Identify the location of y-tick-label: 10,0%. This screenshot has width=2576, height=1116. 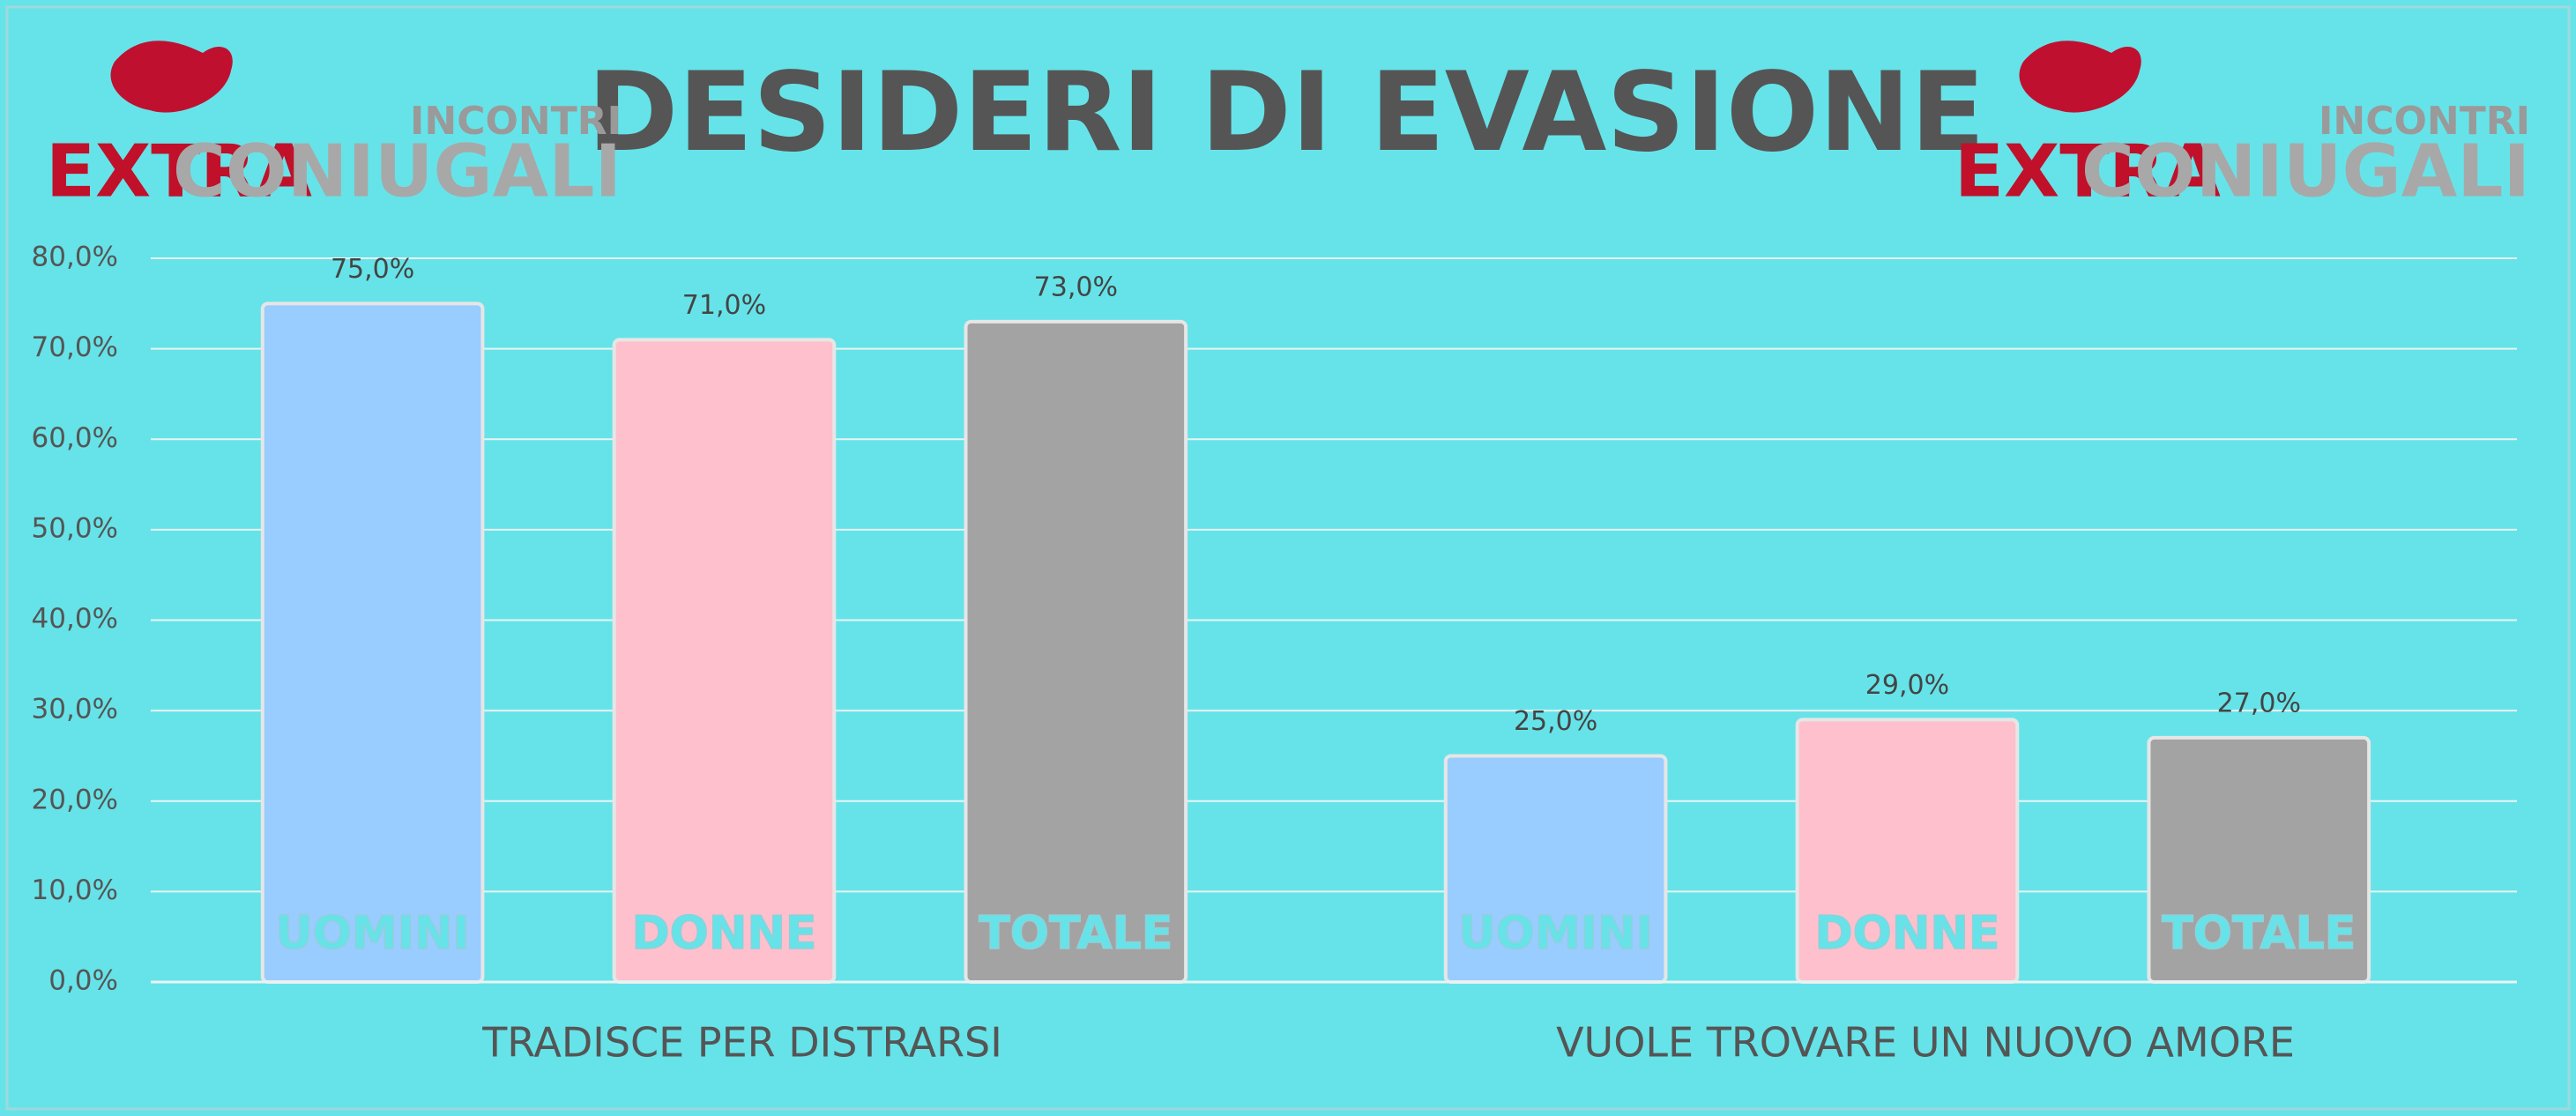
(75, 890).